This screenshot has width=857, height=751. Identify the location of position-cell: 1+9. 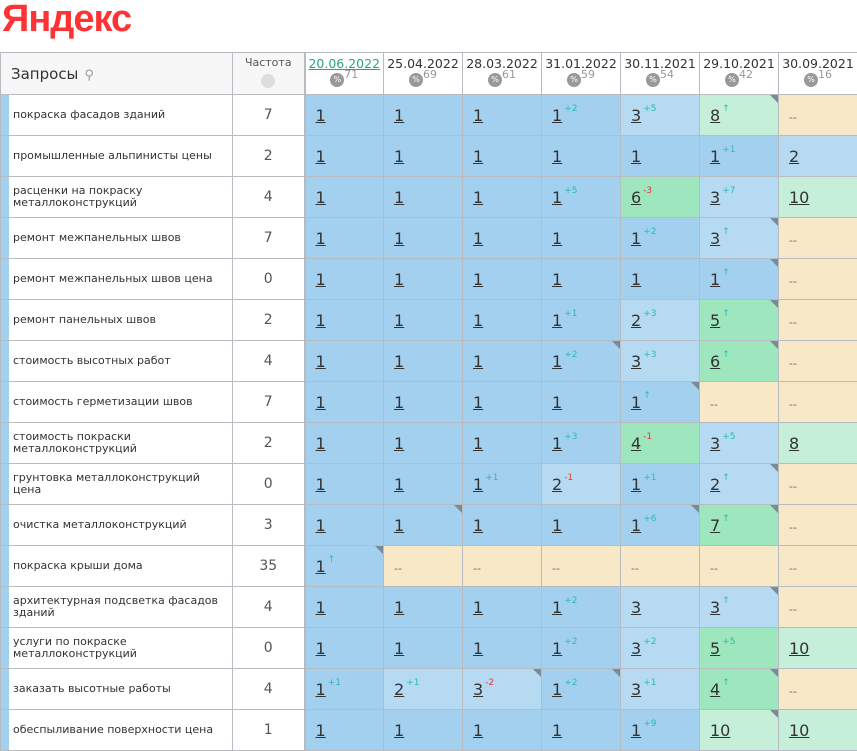
(660, 730).